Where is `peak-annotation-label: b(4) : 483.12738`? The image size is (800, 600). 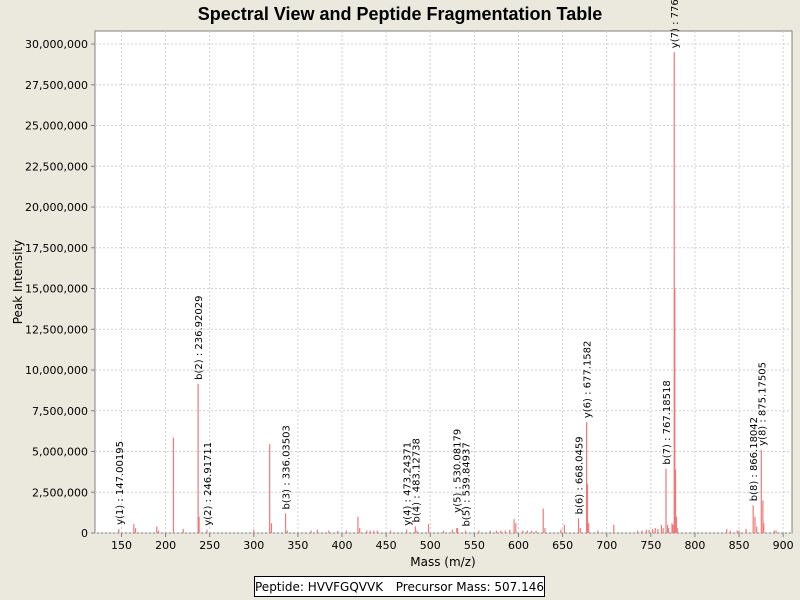
peak-annotation-label: b(4) : 483.12738 is located at coordinates (416, 480).